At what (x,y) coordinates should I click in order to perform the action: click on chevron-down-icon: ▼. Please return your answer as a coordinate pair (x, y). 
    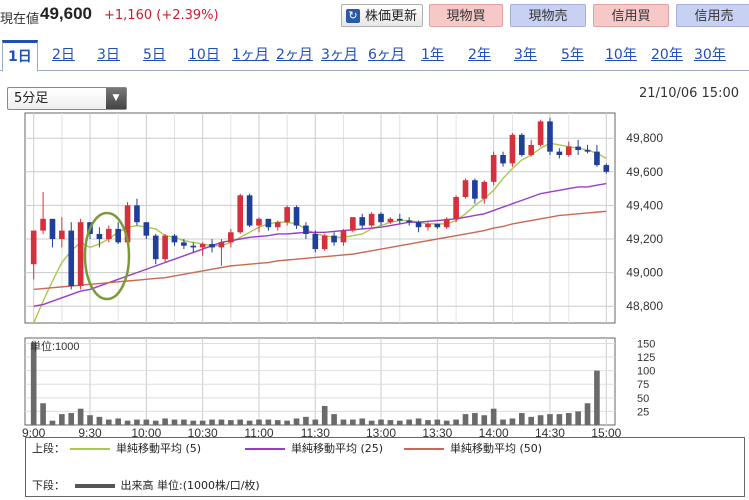
    Looking at the image, I should click on (116, 98).